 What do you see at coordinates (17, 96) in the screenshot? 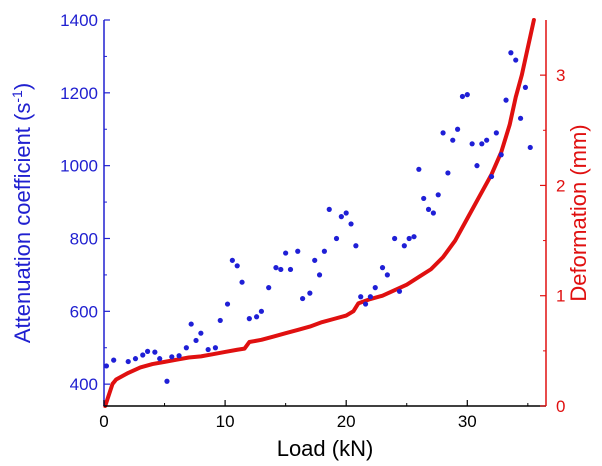
I see `y-left-axis-title-superscript: -1` at bounding box center [17, 96].